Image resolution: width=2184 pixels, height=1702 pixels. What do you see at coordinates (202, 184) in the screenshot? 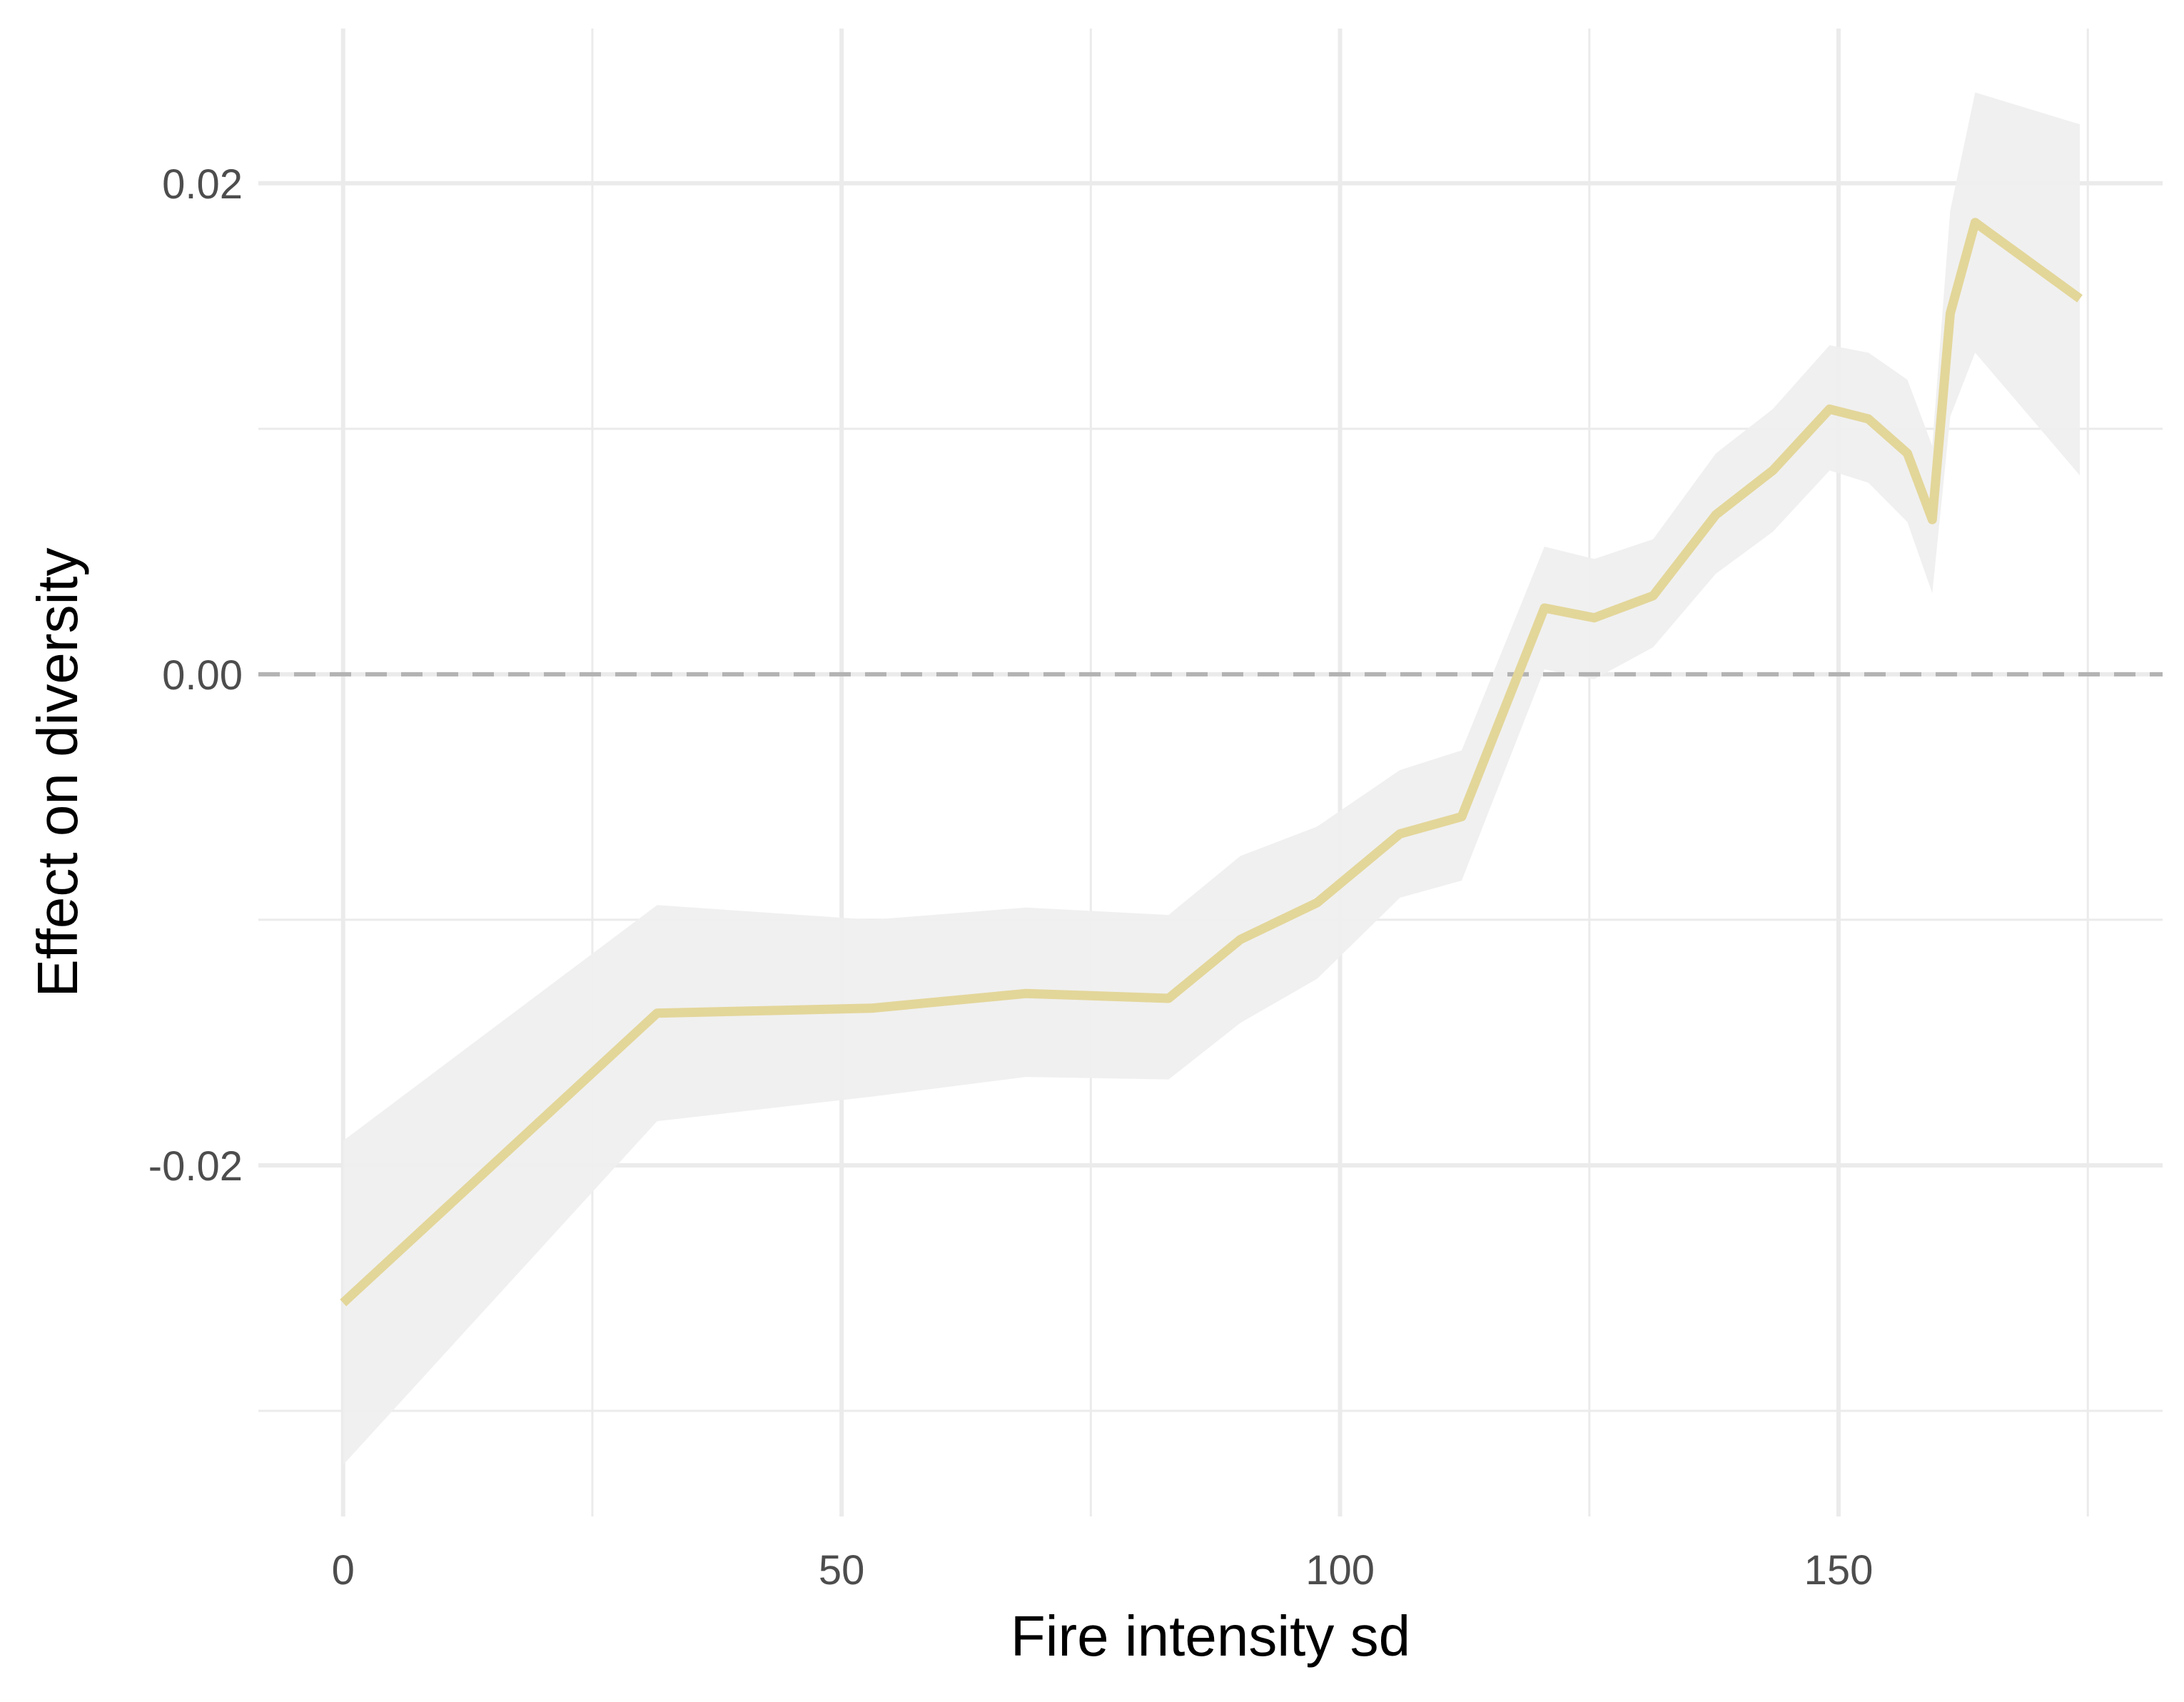
I see `y-tick-label-2: 0.02` at bounding box center [202, 184].